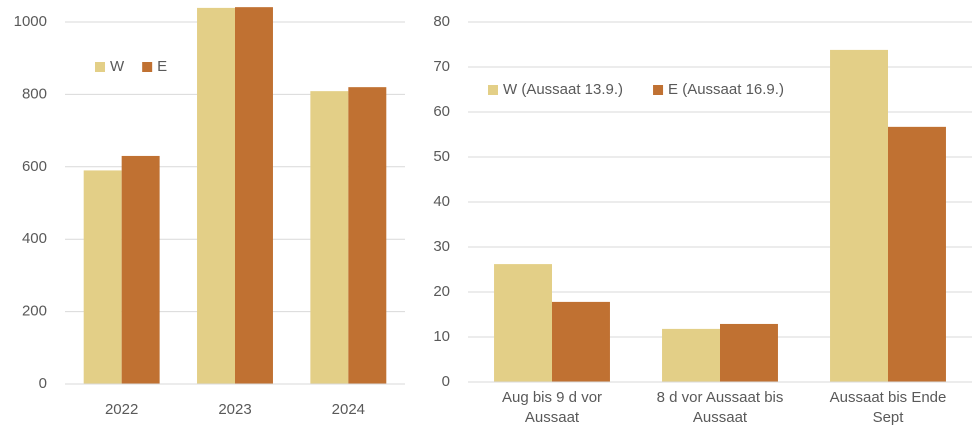  What do you see at coordinates (888, 407) in the screenshot?
I see `x-tick-label: Aussaat bis Ende Sept` at bounding box center [888, 407].